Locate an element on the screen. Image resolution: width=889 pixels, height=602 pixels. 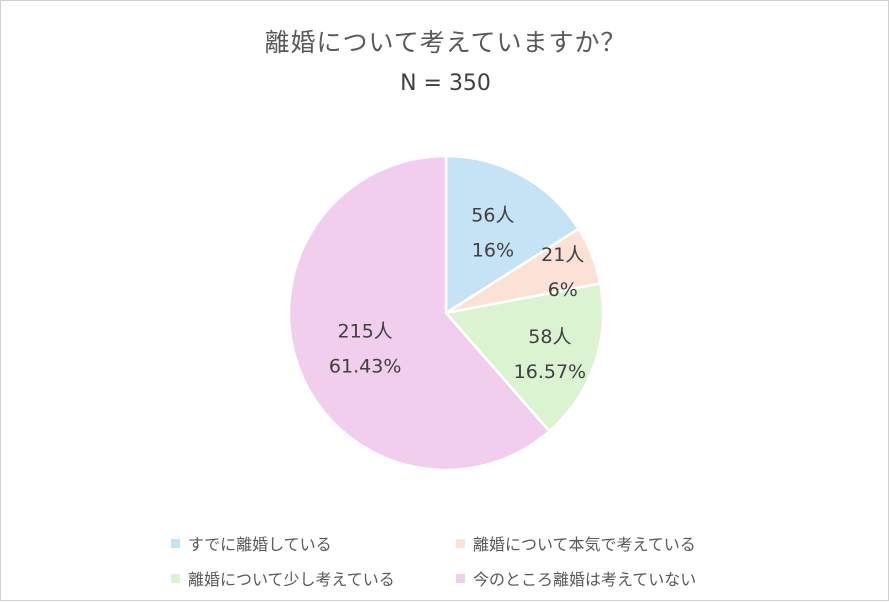
legend-label: すでに離婚している is located at coordinates (260, 544).